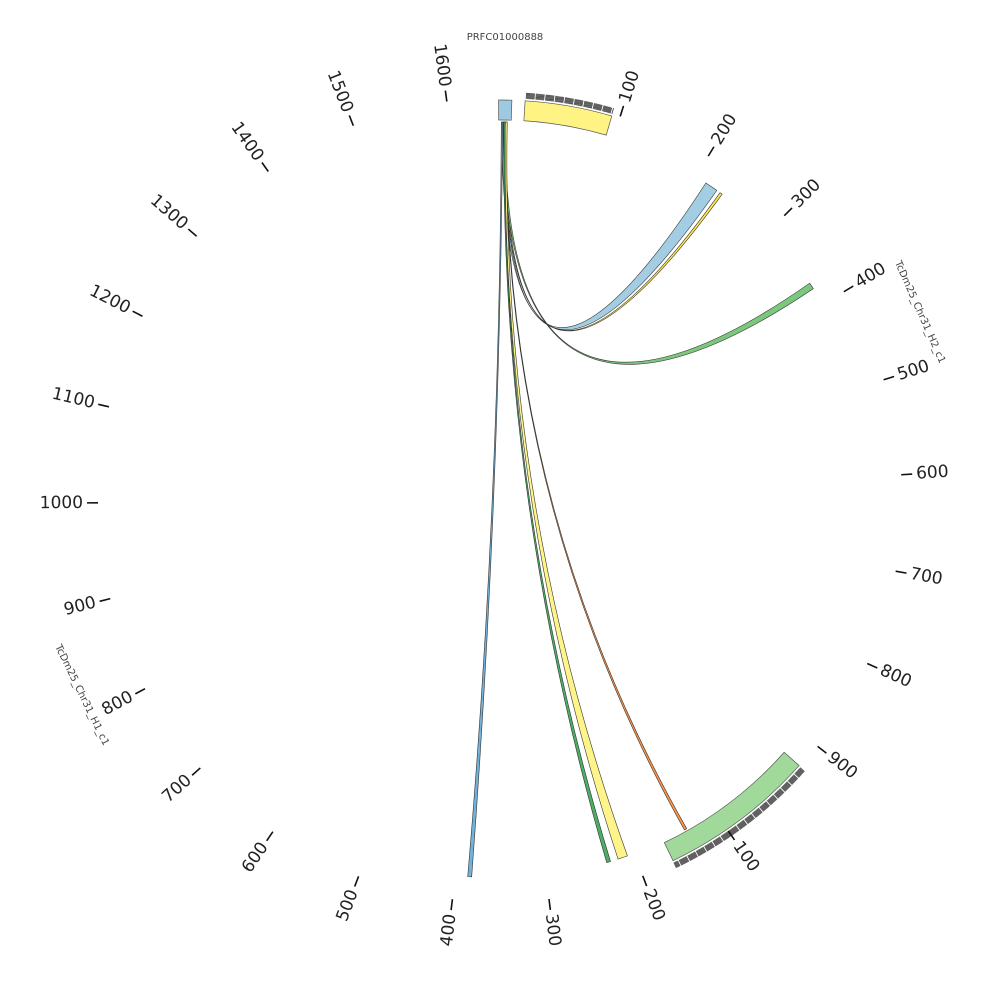 This screenshot has height=1000, width=1000. I want to click on tick-label: 100, so click(629, 86).